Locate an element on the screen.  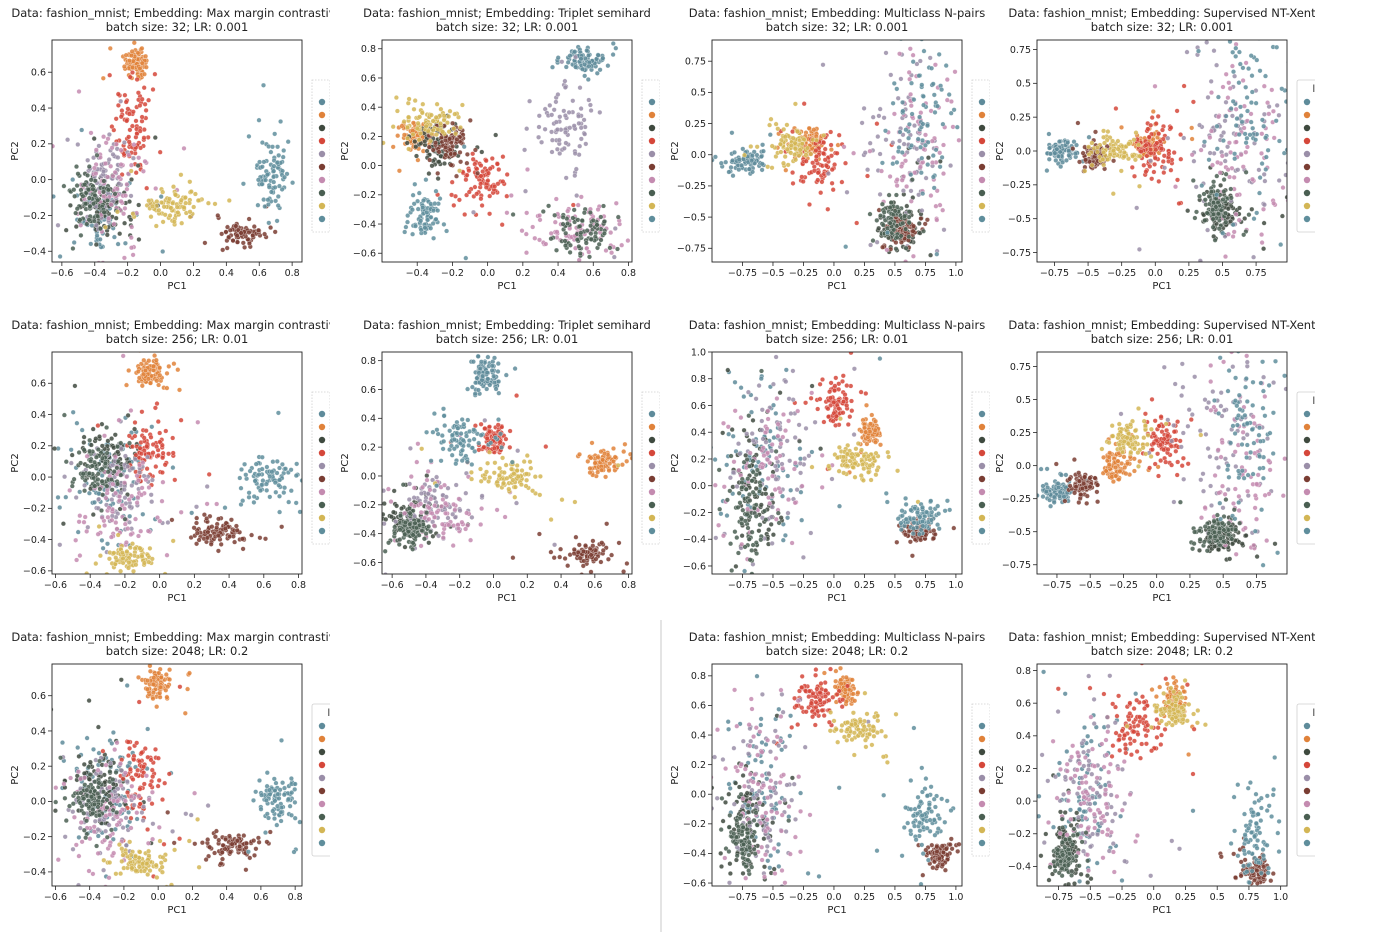
legend-marker is located at coordinates (322, 492).